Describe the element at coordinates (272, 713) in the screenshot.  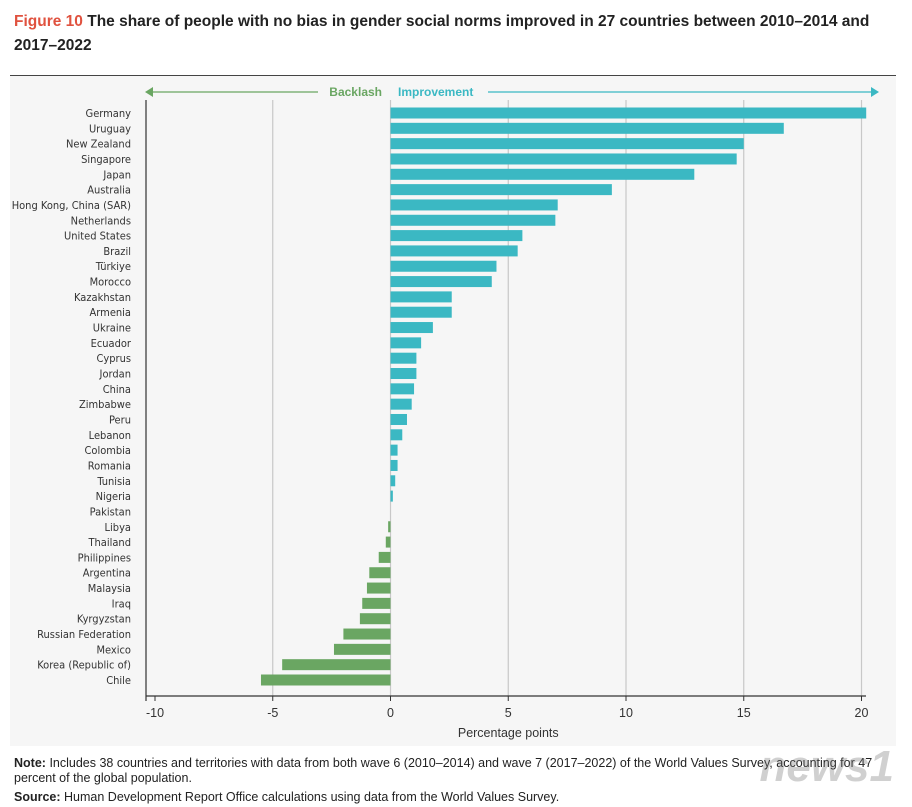
I see `x-tick-label: -5` at that location.